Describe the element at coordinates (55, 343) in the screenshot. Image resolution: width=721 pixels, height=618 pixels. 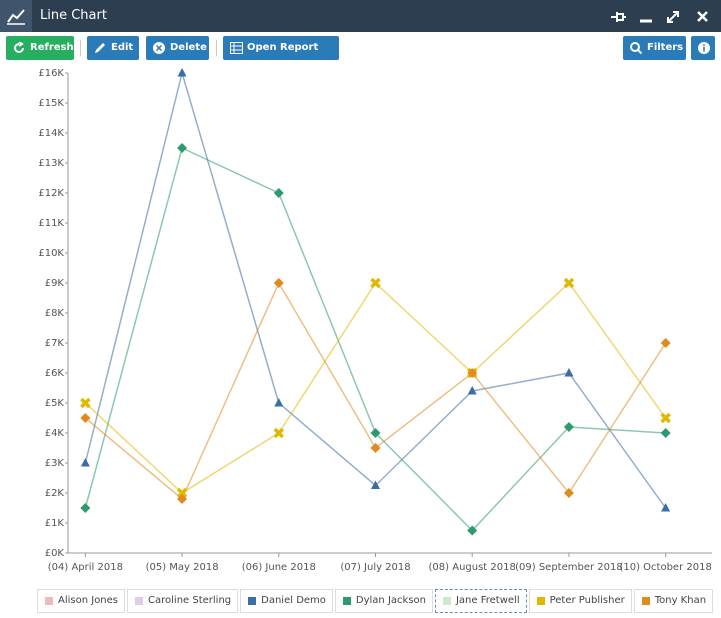
I see `y-tick-label: £7K` at that location.